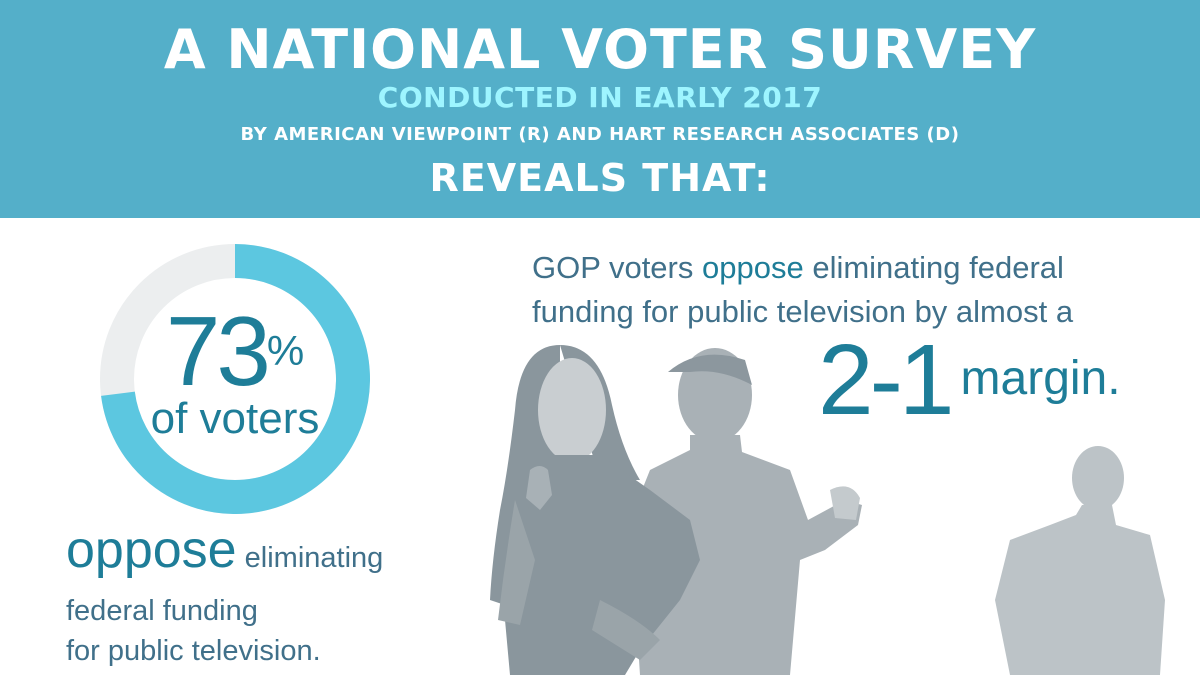 This screenshot has width=1200, height=675. Describe the element at coordinates (218, 351) in the screenshot. I see `percent-number: 73` at that location.